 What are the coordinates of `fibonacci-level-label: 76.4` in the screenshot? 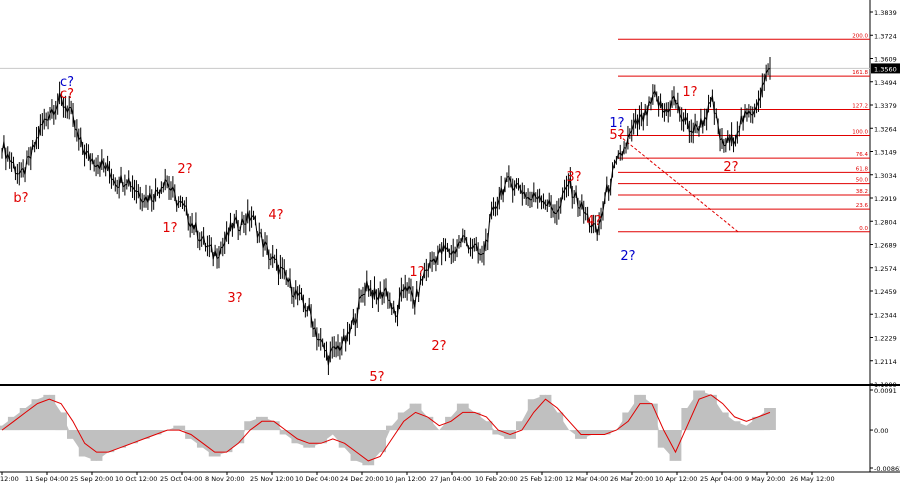 It's located at (862, 155).